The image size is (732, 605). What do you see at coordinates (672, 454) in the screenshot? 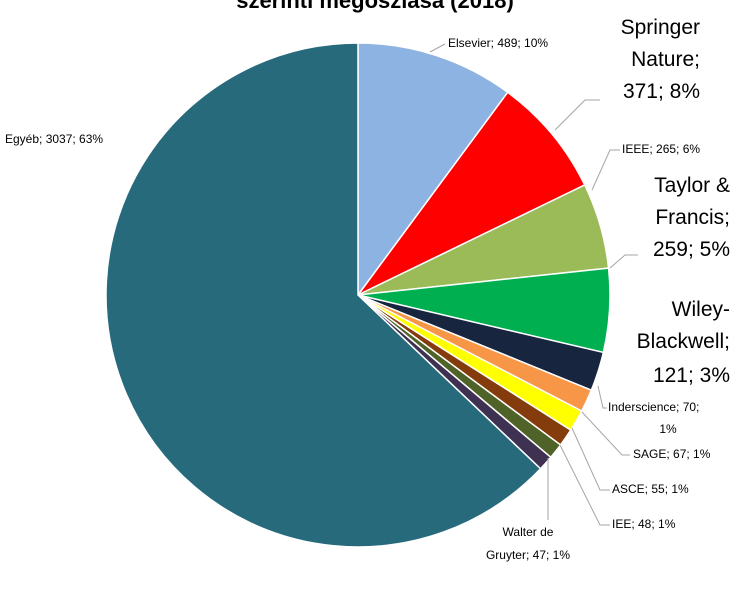
I see `data-label: SAGE; 67; 1%` at bounding box center [672, 454].